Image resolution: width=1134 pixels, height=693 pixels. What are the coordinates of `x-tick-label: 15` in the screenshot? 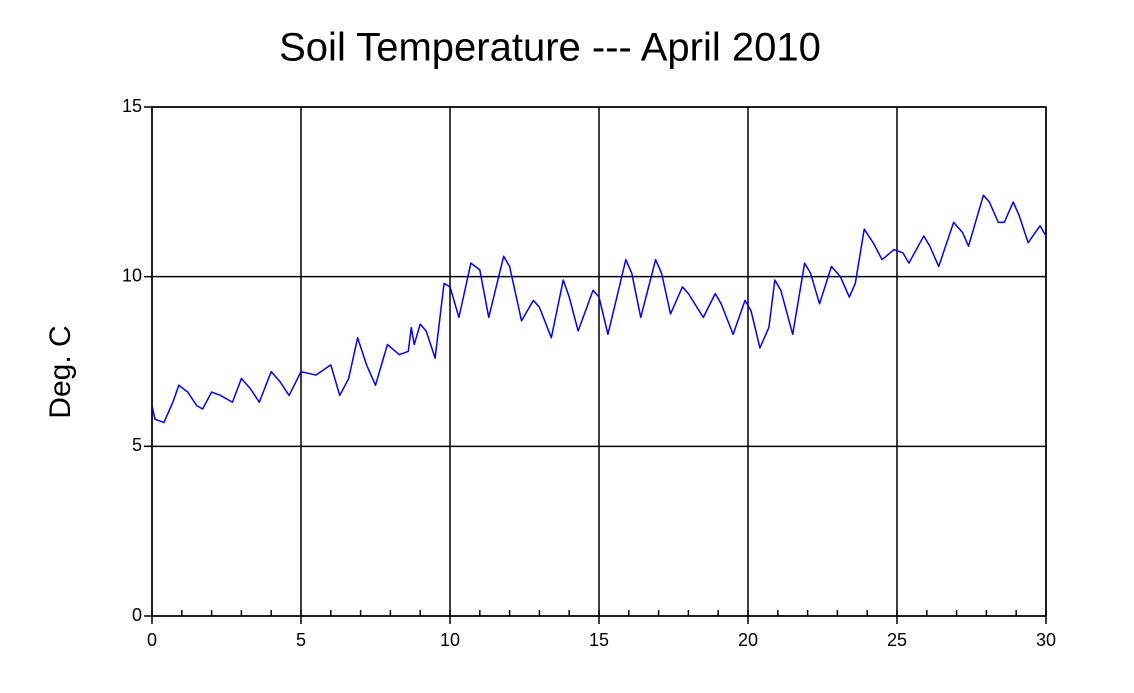 It's located at (599, 640).